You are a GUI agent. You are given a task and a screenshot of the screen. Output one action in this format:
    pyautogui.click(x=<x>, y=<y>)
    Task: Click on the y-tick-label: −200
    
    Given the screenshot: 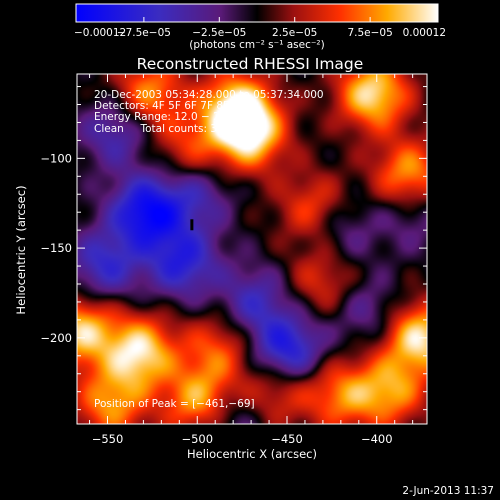 What is the action you would take?
    pyautogui.click(x=56, y=338)
    